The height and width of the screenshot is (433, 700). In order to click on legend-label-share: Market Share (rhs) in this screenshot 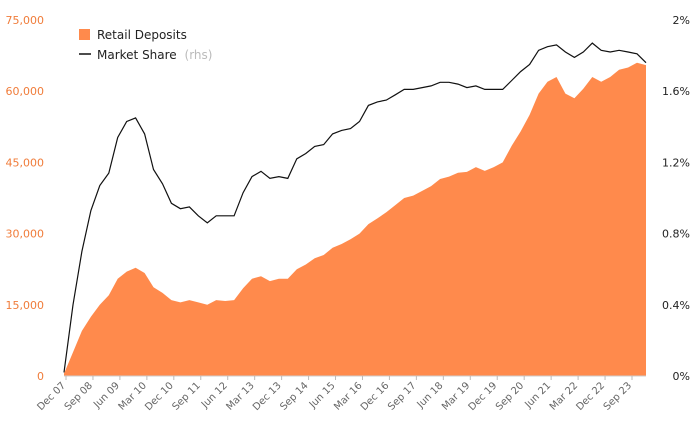, I will do `click(154, 55)`.